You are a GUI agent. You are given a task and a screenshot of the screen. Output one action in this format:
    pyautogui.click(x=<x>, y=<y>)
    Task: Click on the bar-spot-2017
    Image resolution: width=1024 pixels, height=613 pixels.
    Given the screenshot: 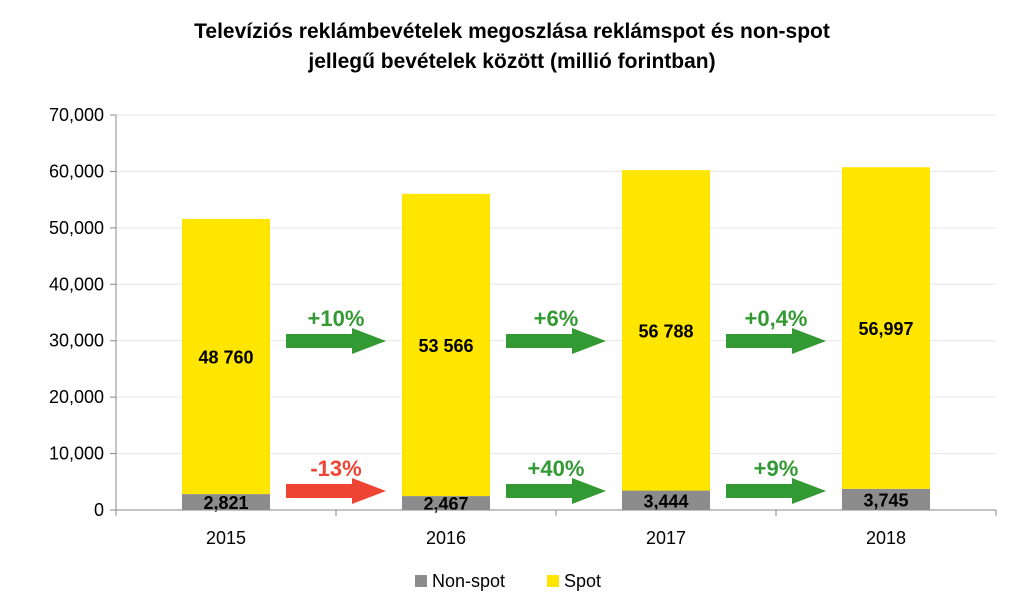 What is the action you would take?
    pyautogui.click(x=666, y=330)
    